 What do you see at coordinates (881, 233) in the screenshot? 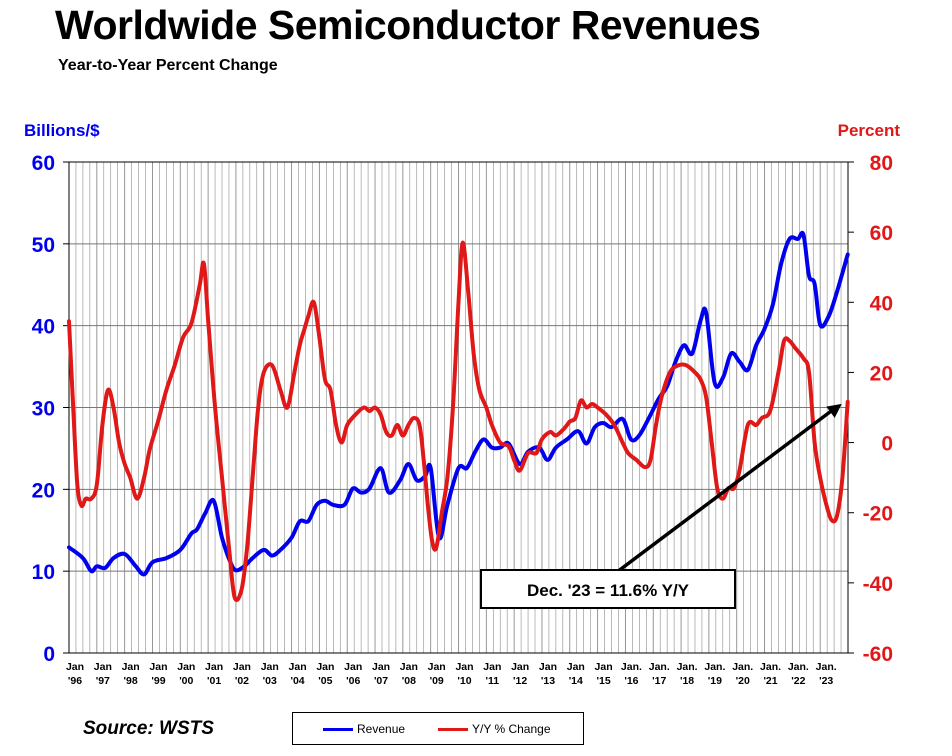
I see `right-tick-label: 60` at bounding box center [881, 233].